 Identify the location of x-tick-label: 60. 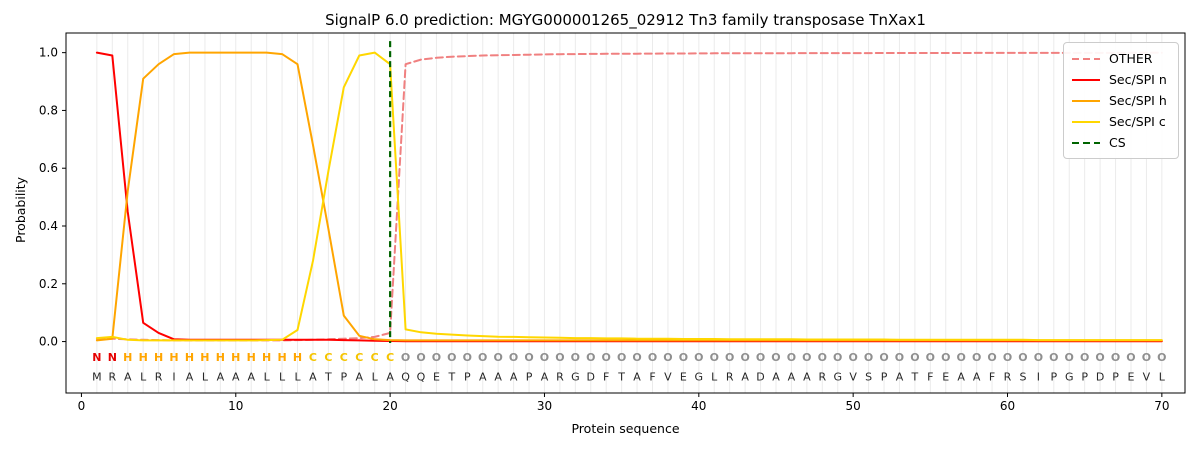
(1007, 406).